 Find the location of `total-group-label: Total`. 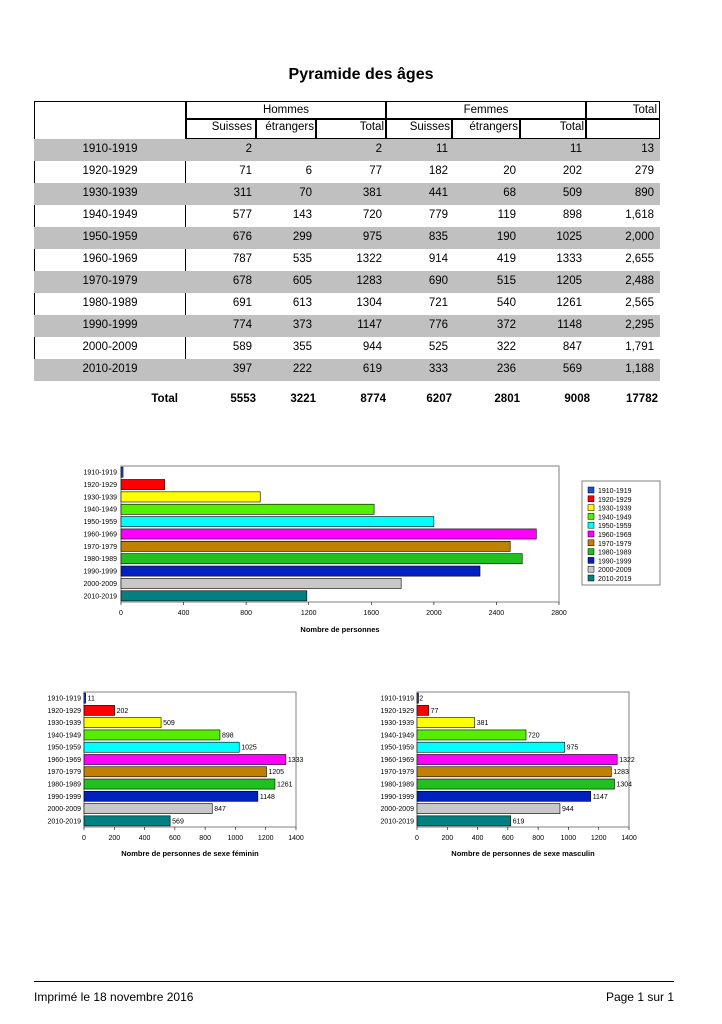

total-group-label: Total is located at coordinates (644, 110).